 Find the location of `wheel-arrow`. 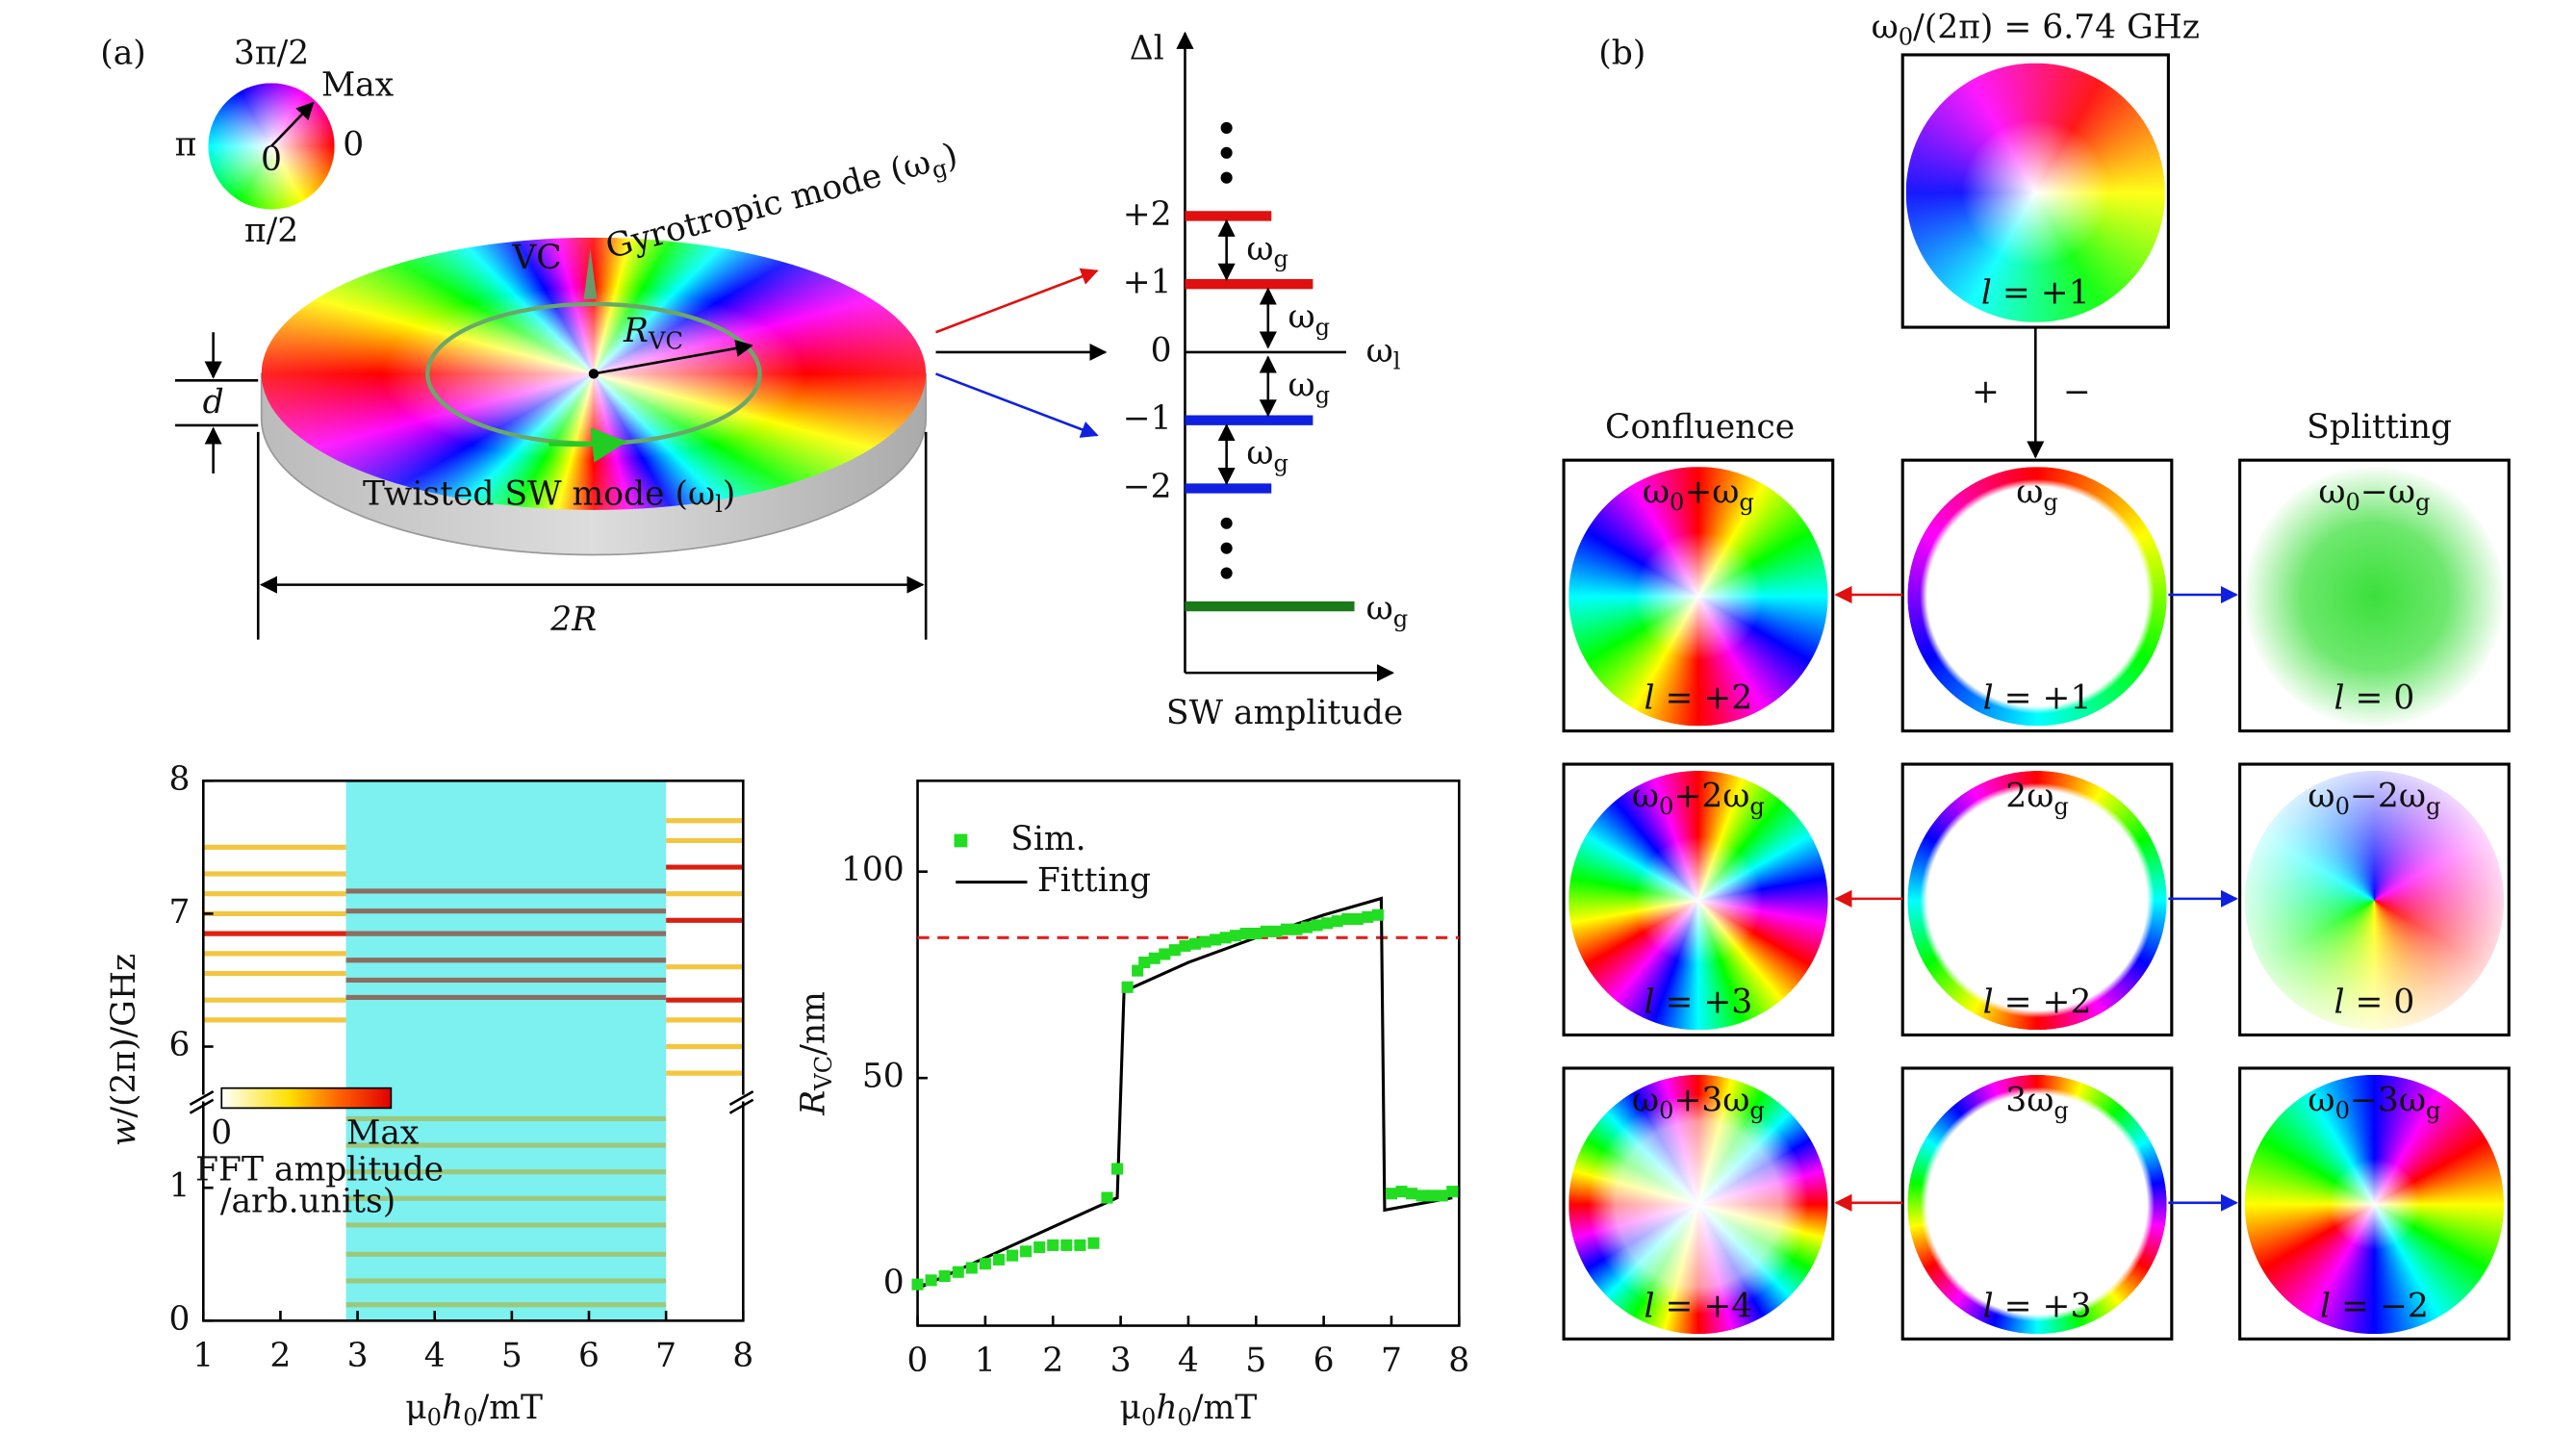

wheel-arrow is located at coordinates (292, 124).